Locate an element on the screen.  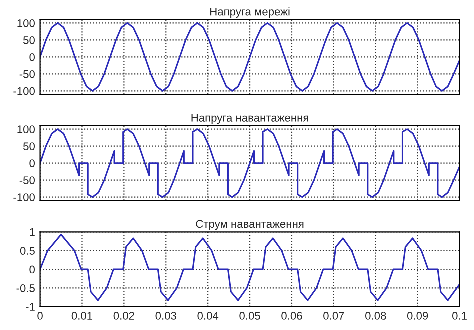
x-tick-label: 0.09 is located at coordinates (417, 316).